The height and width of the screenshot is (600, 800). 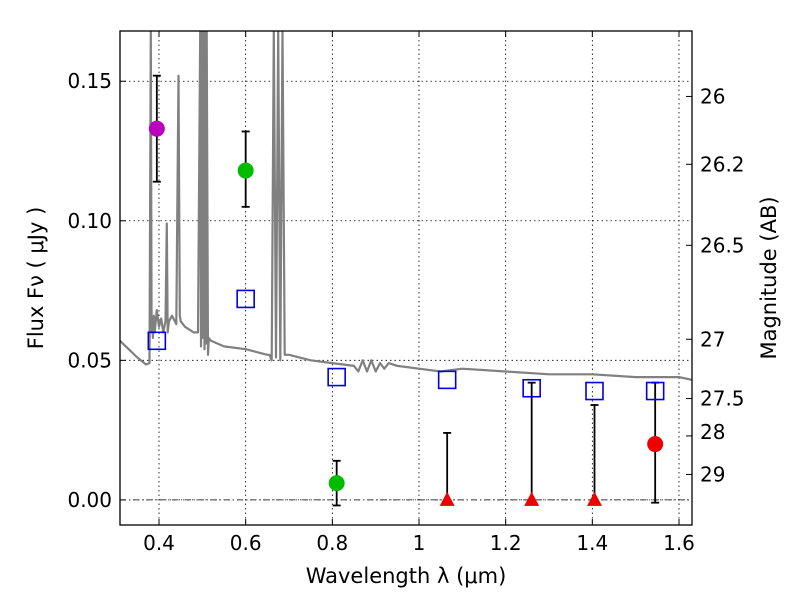 What do you see at coordinates (159, 543) in the screenshot?
I see `x-tick-label: 0.4` at bounding box center [159, 543].